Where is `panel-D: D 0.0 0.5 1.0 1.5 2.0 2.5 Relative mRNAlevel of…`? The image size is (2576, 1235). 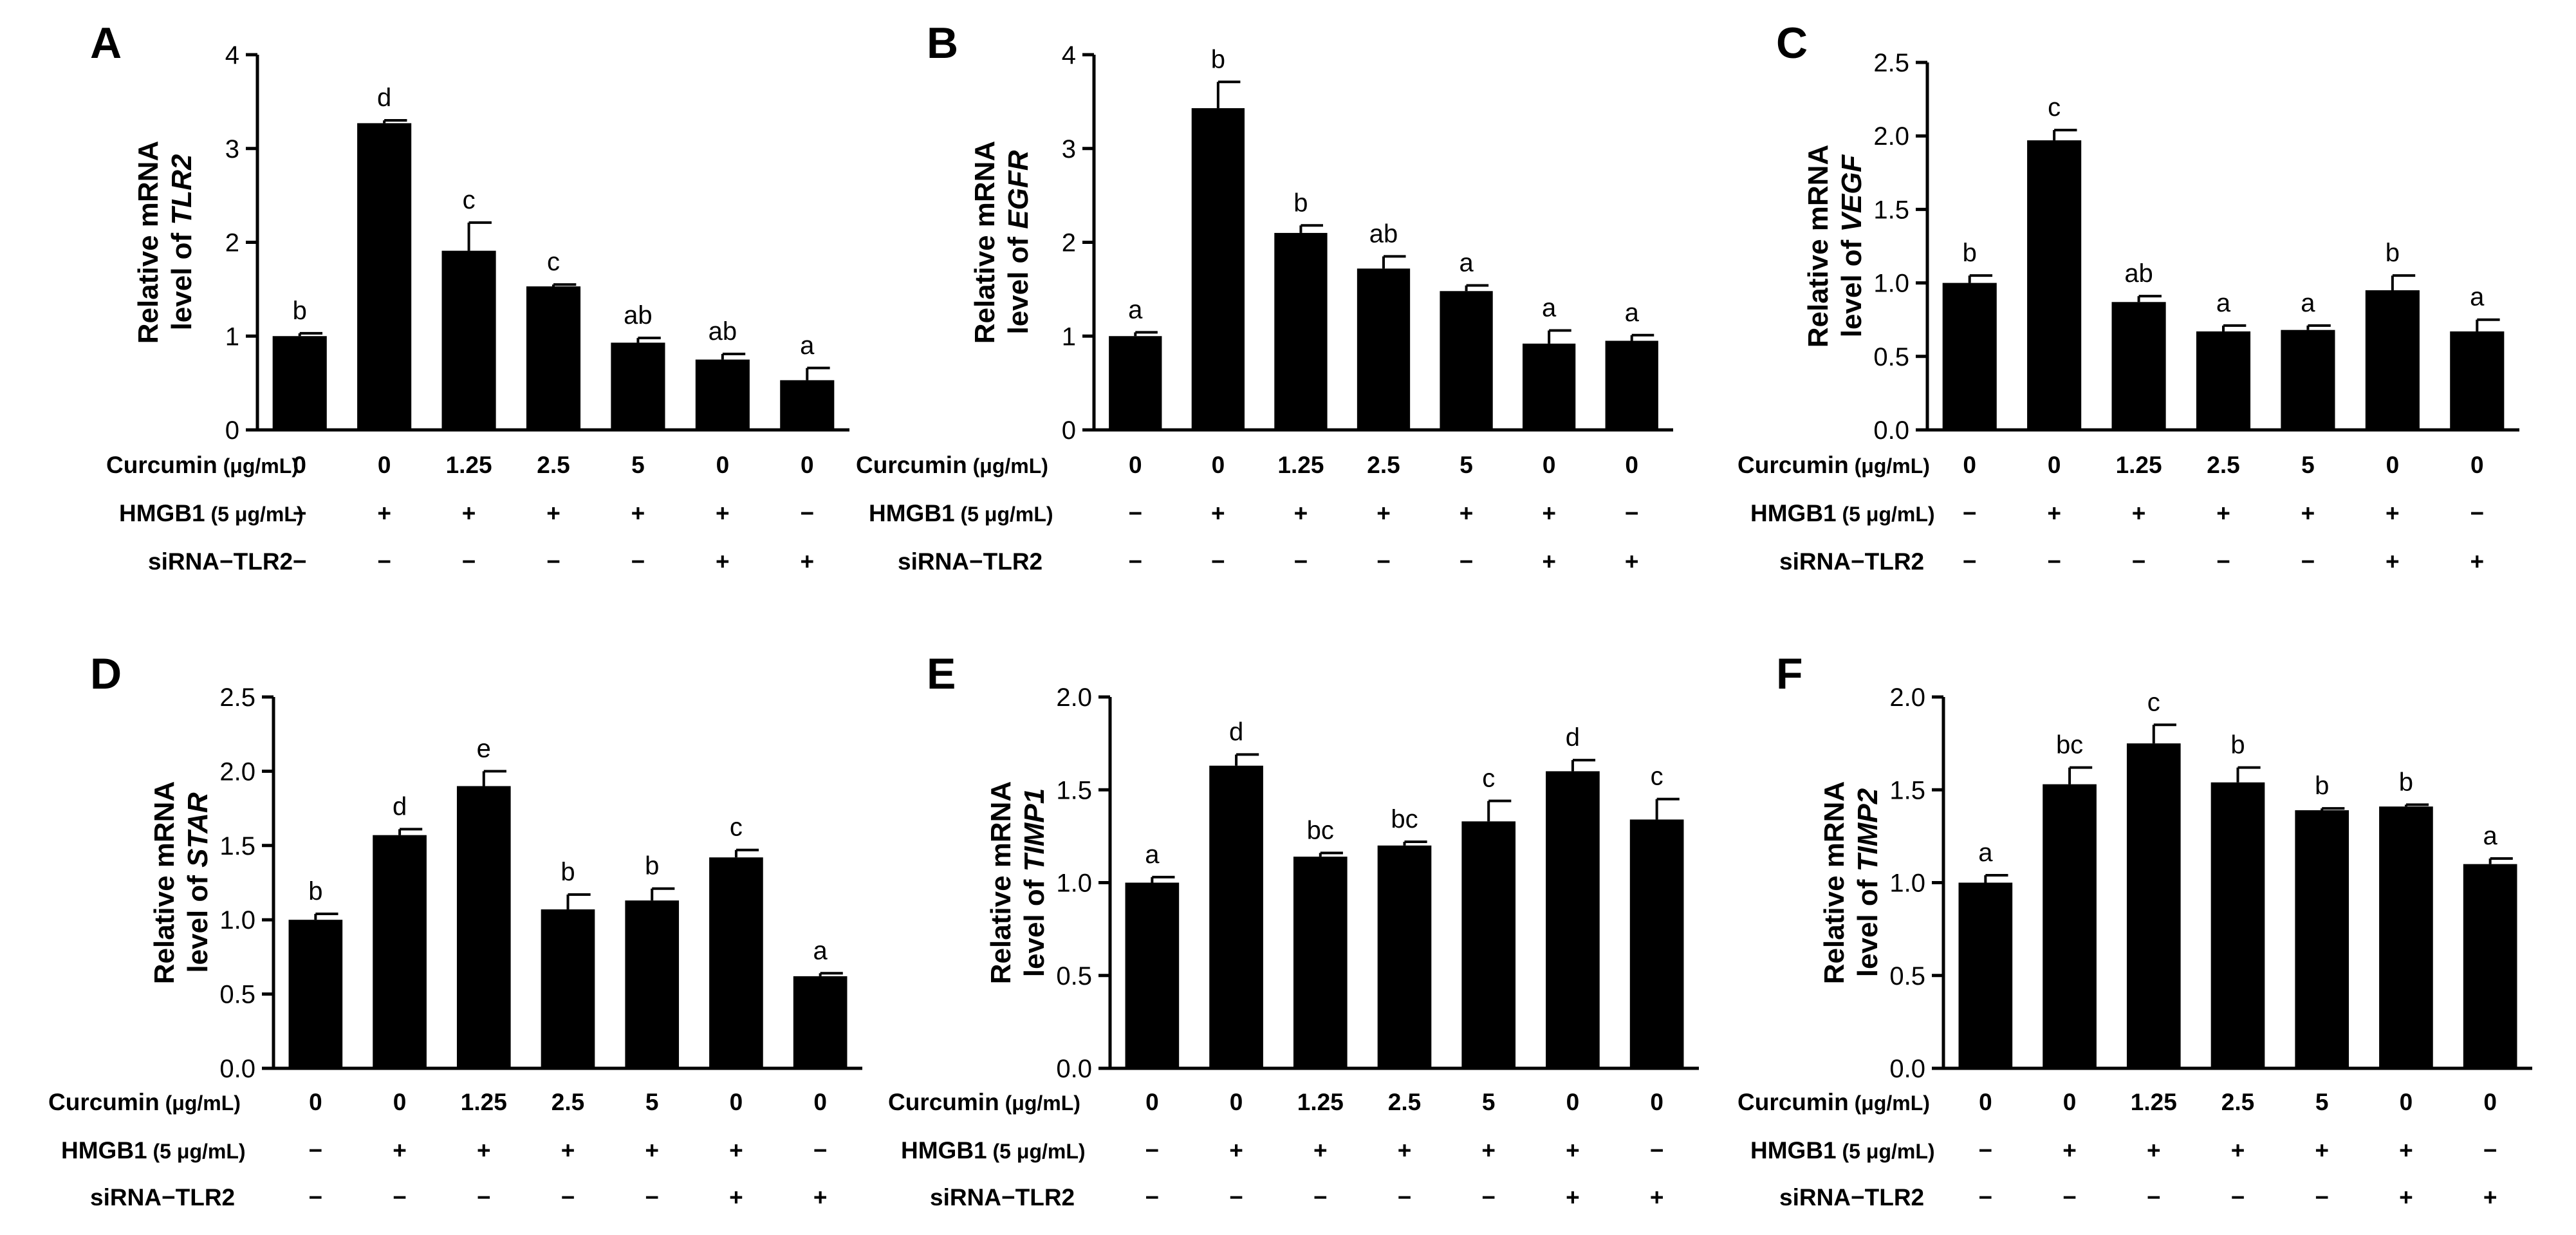
panel-D: D 0.0 0.5 1.0 1.5 2.0 2.5 Relative mRNAlevel of… is located at coordinates (455, 930).